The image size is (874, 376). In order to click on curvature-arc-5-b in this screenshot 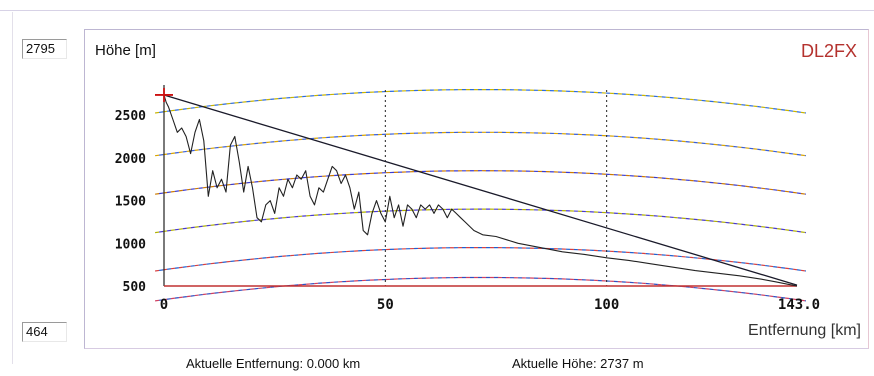, I will do `click(480, 289)`.